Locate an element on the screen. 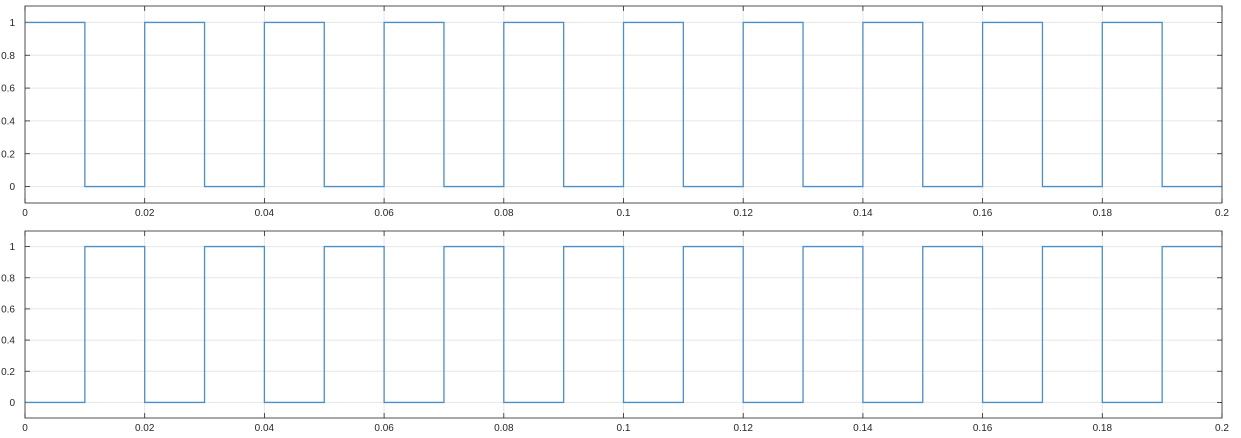 The height and width of the screenshot is (438, 1241). plot-1-x-tick-label: 0.18 is located at coordinates (1103, 213).